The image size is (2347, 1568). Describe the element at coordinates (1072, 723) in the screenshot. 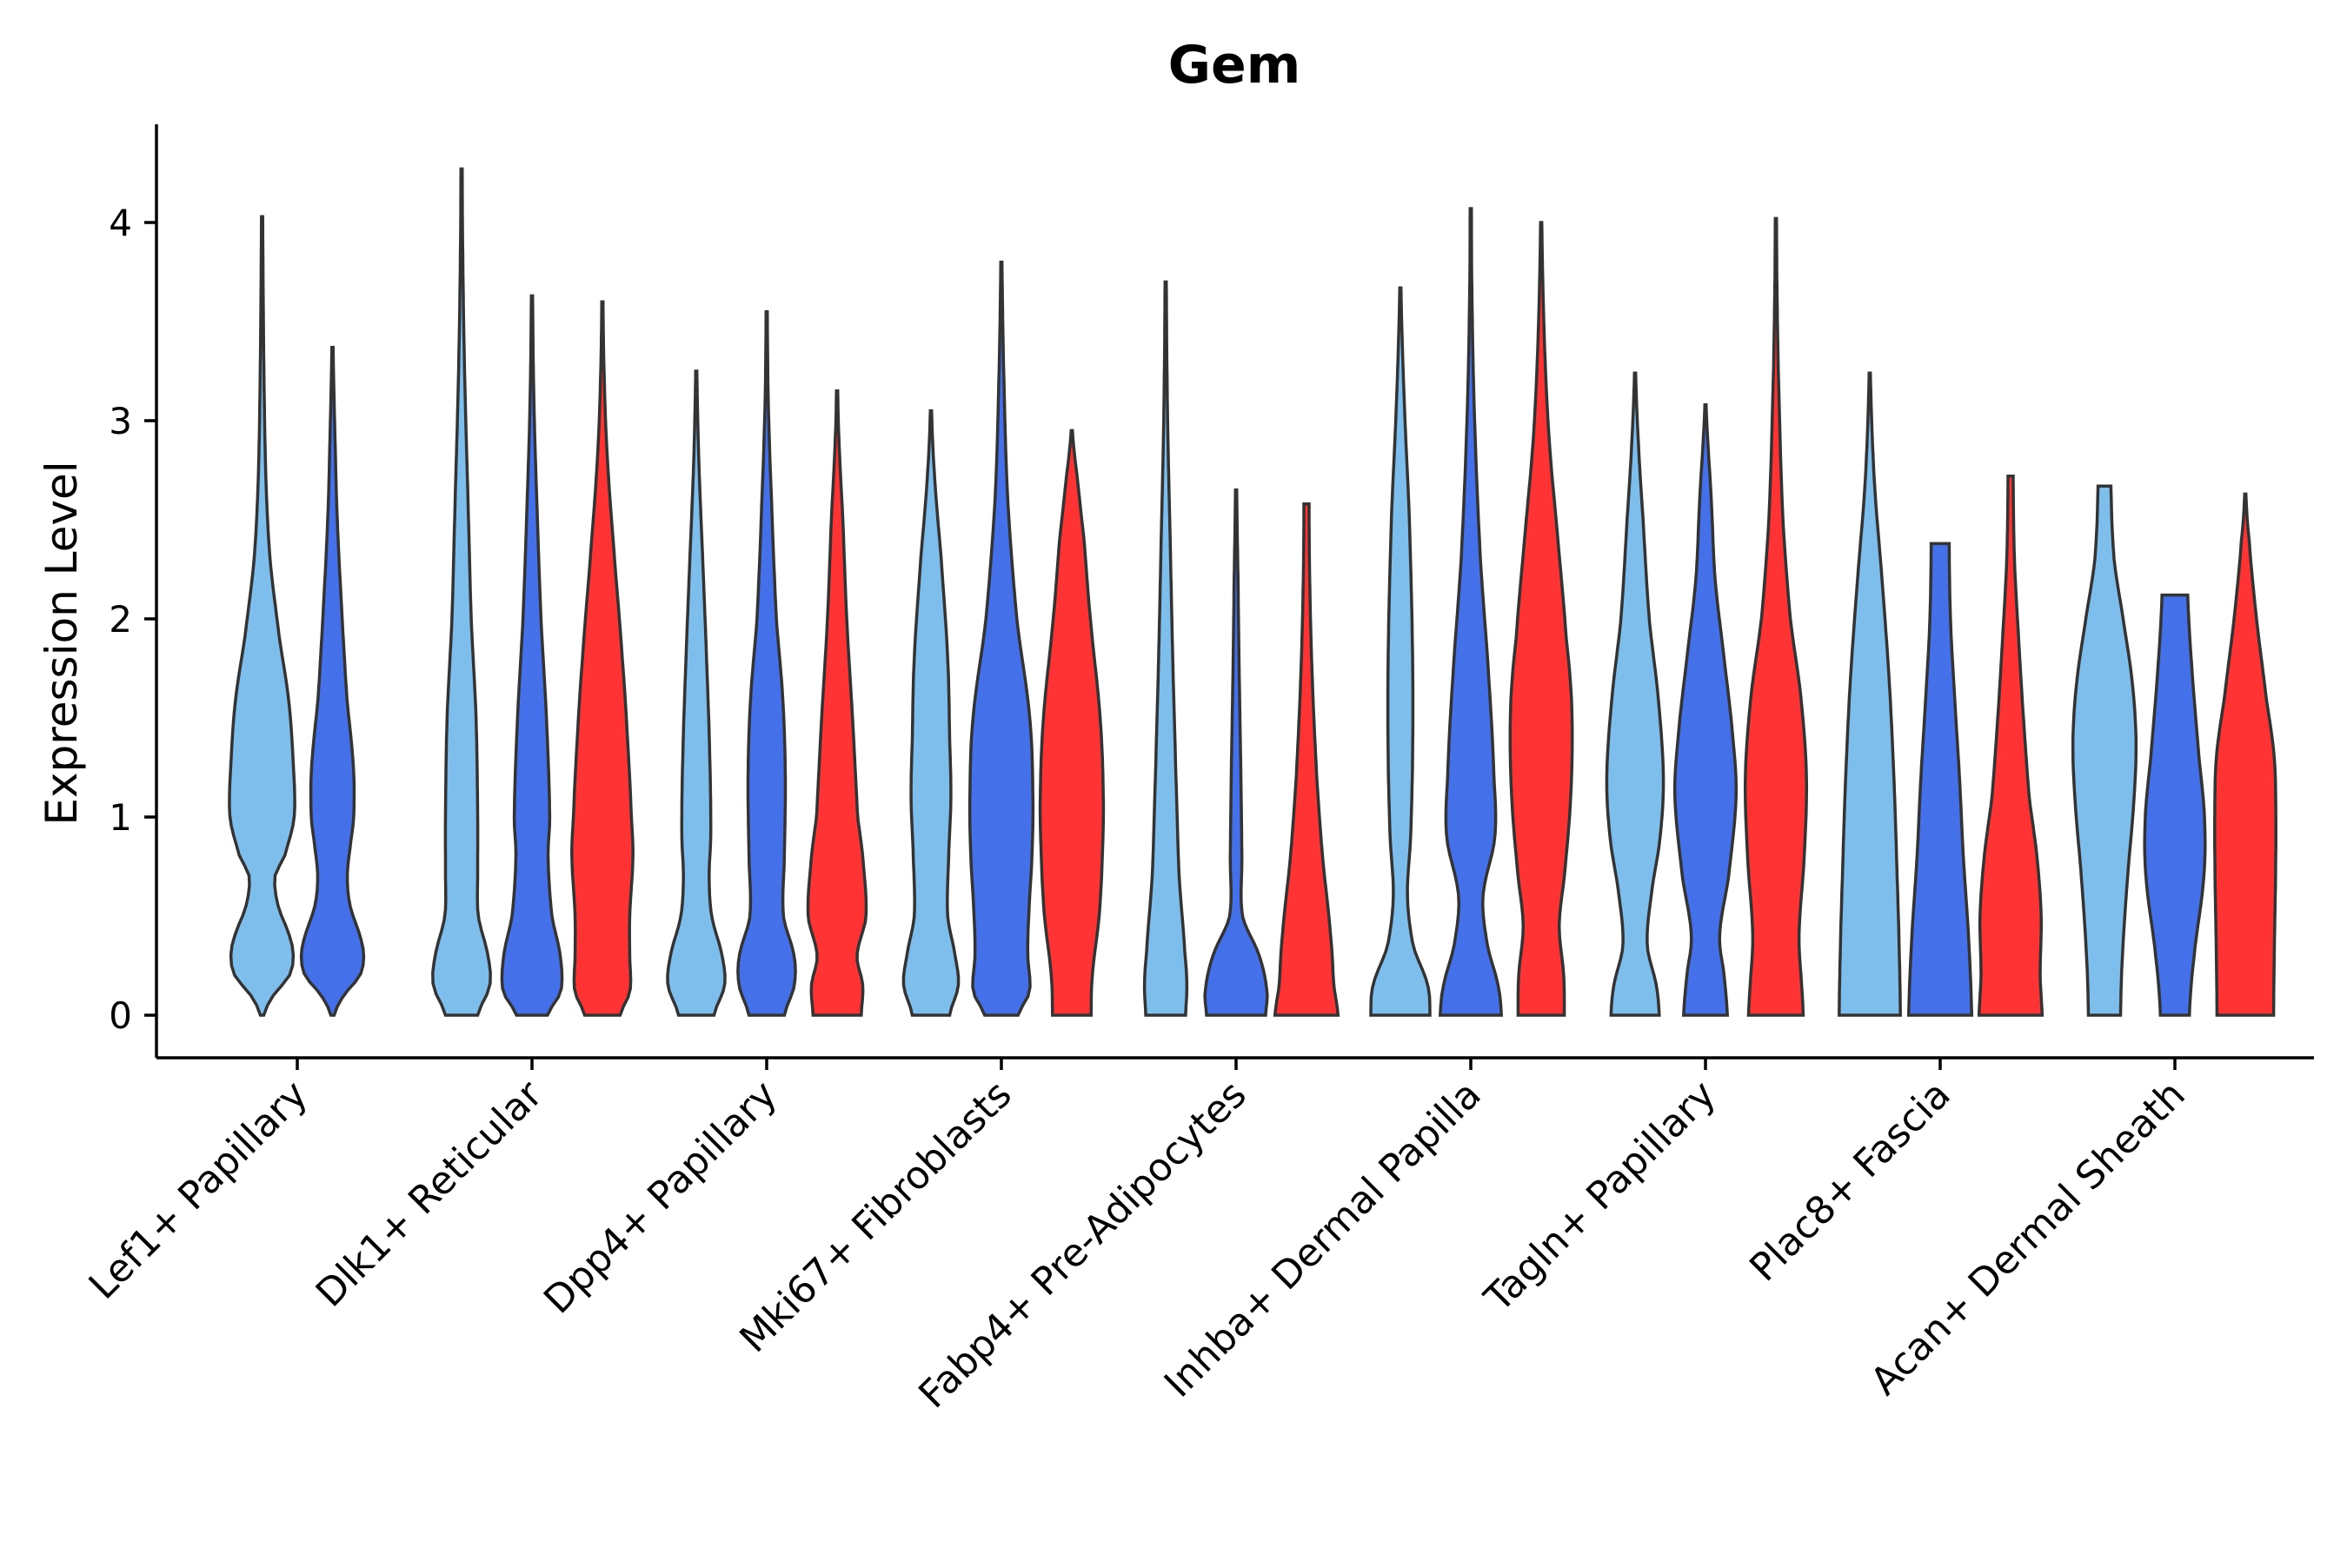

I see `violin-mki67-fibroblasts-red` at that location.